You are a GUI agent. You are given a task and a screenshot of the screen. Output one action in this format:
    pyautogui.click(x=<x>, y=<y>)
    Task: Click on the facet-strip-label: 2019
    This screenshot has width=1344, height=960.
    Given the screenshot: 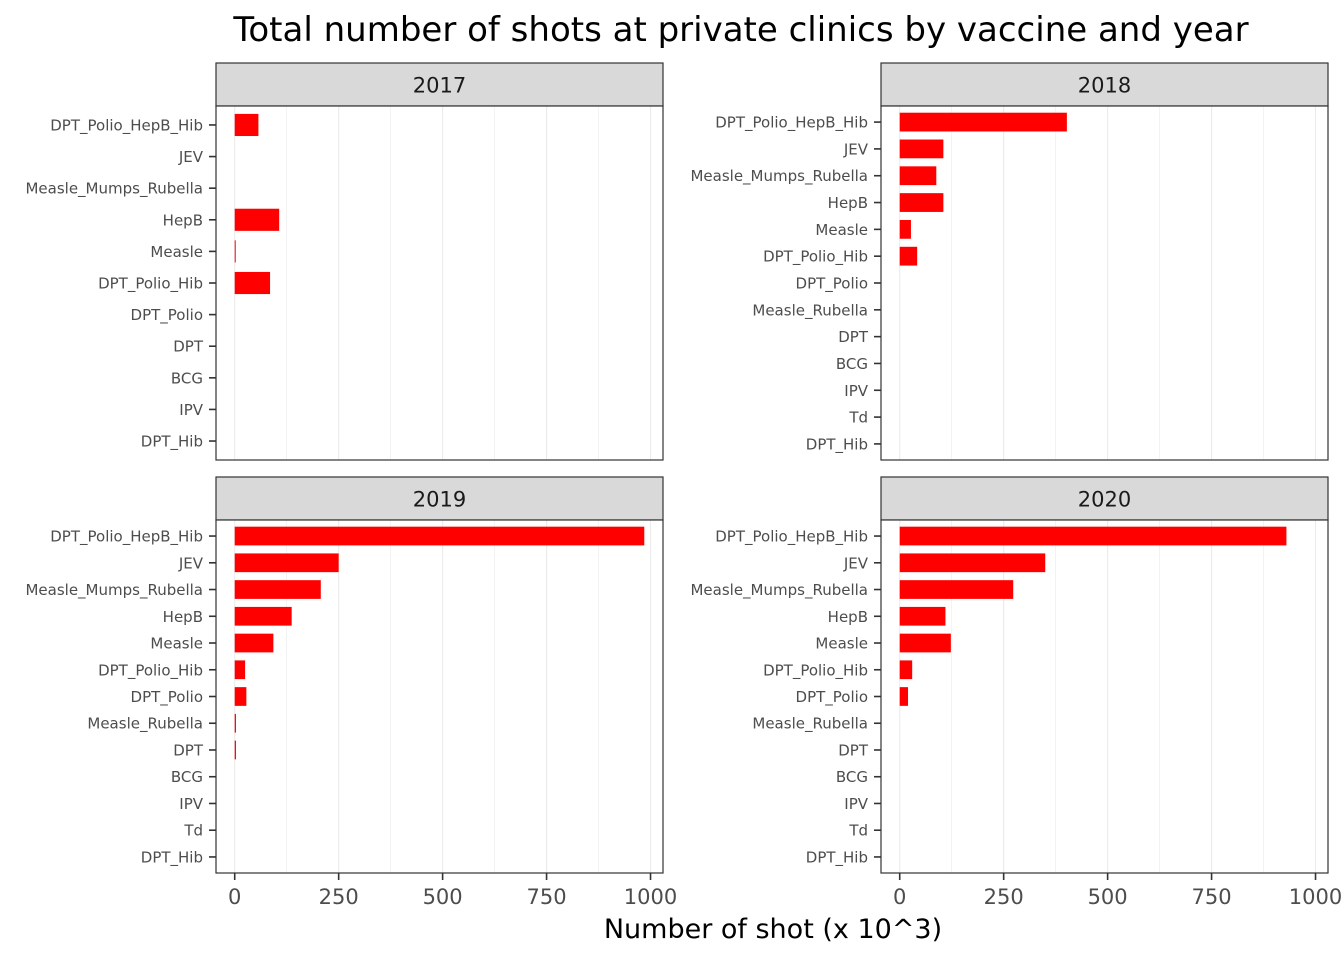 What is the action you would take?
    pyautogui.click(x=439, y=500)
    